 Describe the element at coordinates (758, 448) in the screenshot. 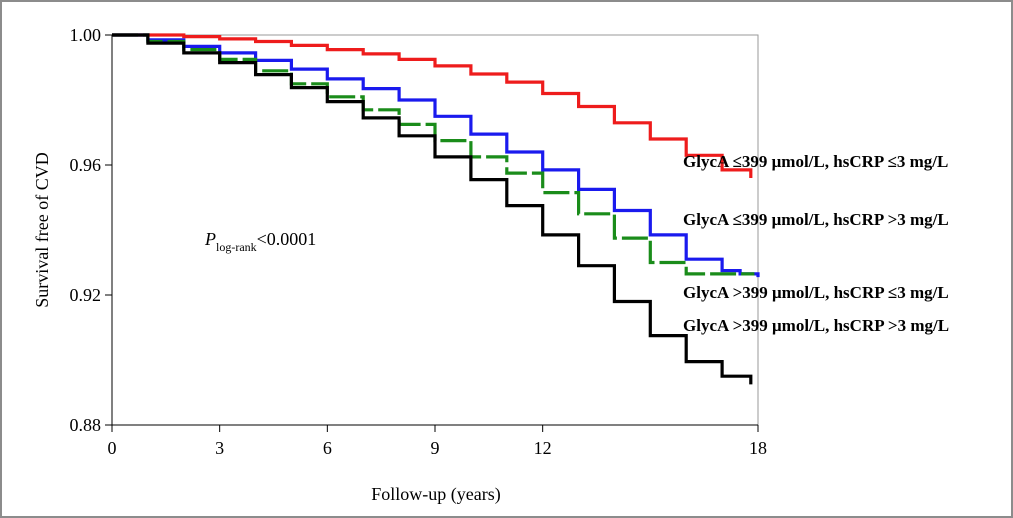

I see `x-tick-label: 18` at that location.